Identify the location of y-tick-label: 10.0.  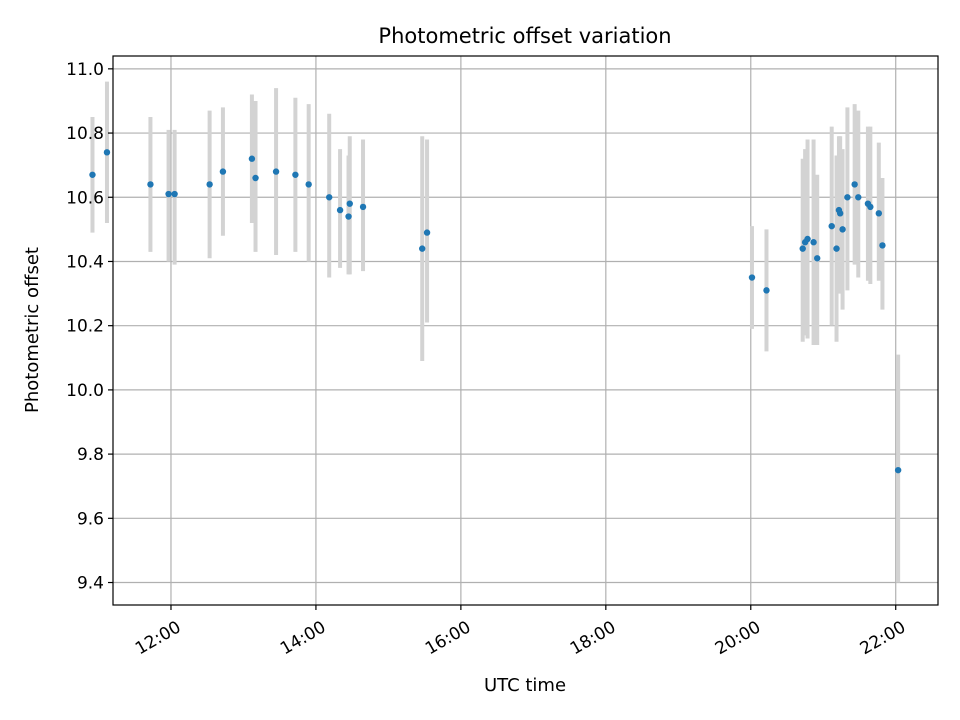
(85, 391).